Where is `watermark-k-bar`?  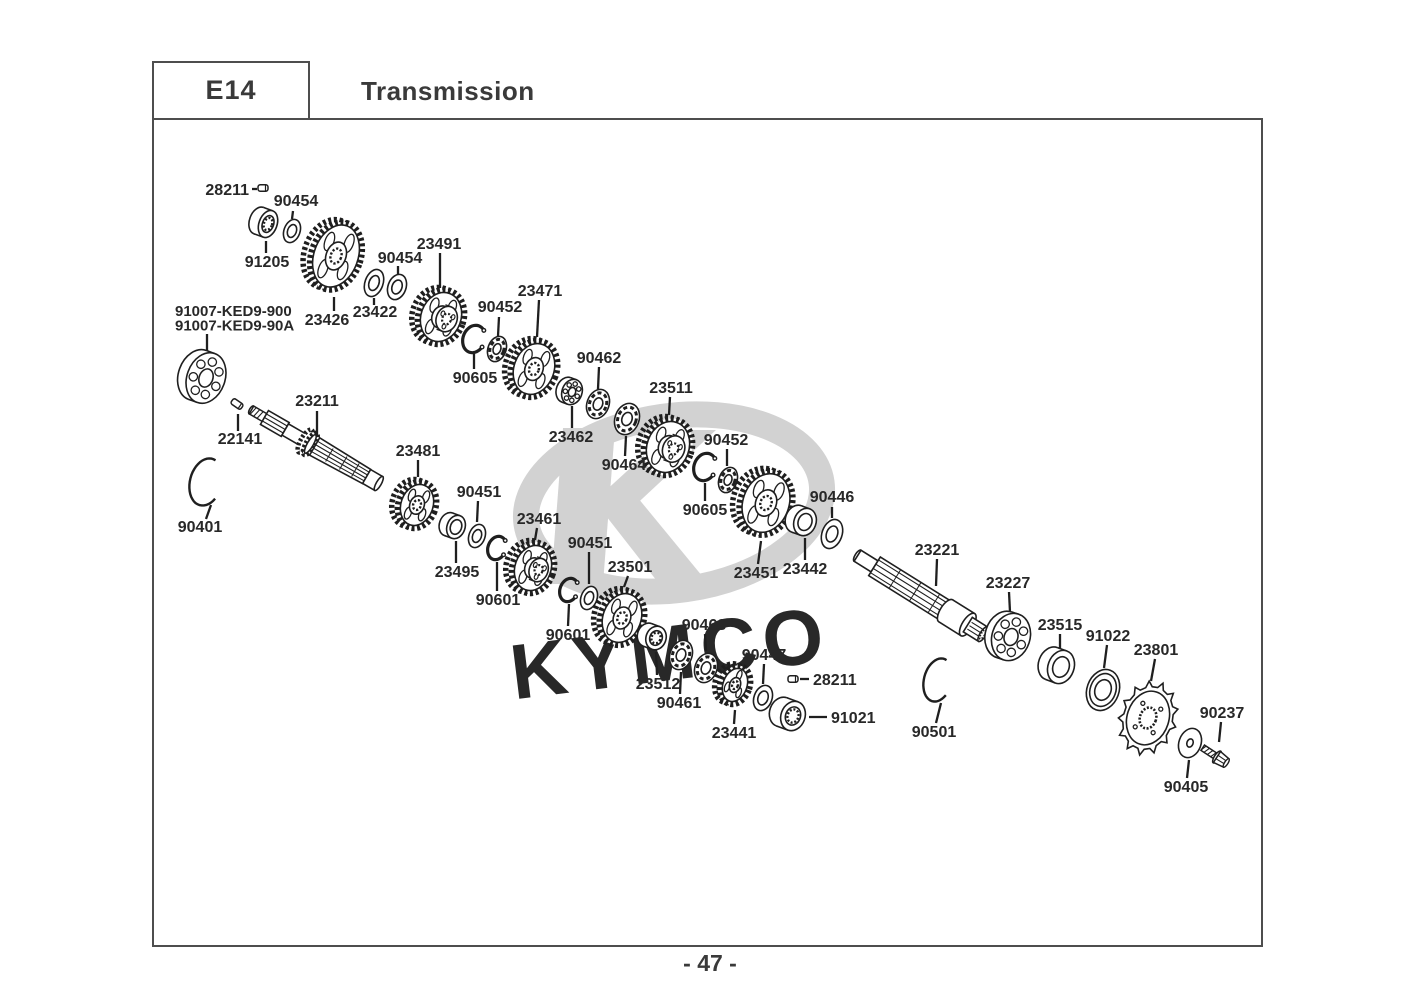 watermark-k-bar is located at coordinates (583, 506).